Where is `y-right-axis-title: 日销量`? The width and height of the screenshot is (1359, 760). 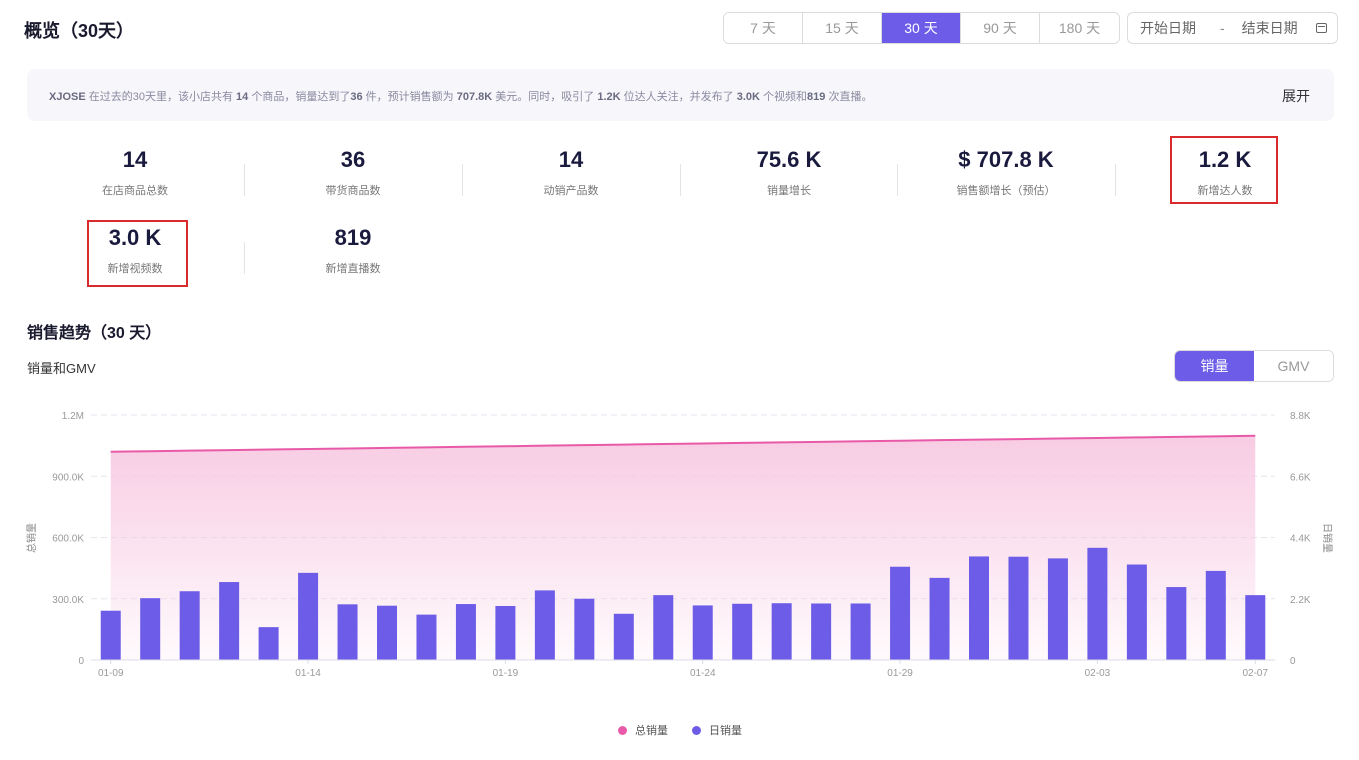 y-right-axis-title: 日销量 is located at coordinates (1327, 538).